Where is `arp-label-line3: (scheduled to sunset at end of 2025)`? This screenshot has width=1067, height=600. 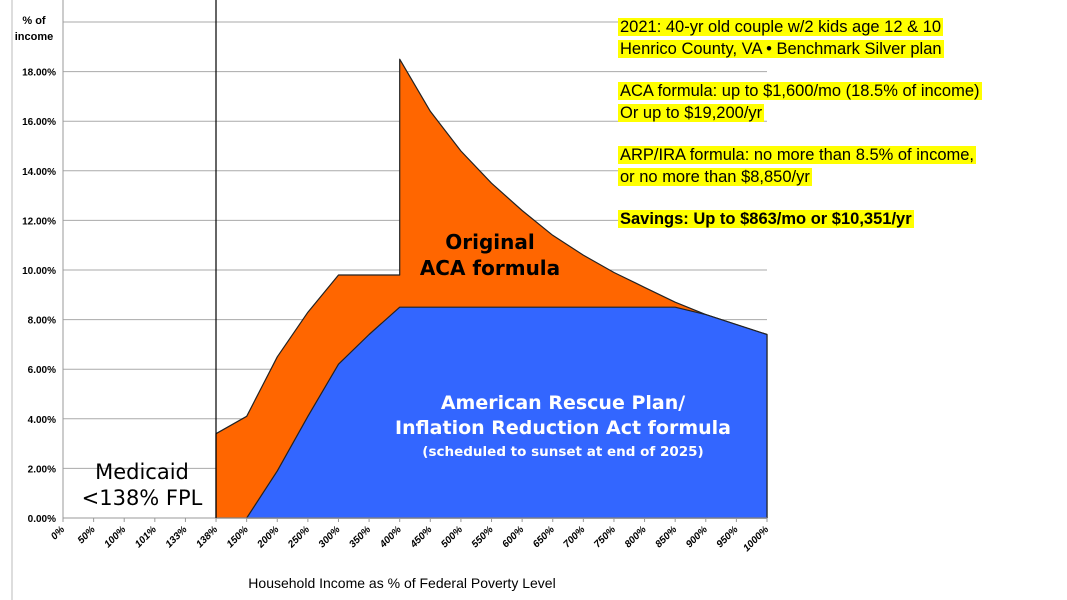
arp-label-line3: (scheduled to sunset at end of 2025) is located at coordinates (562, 452).